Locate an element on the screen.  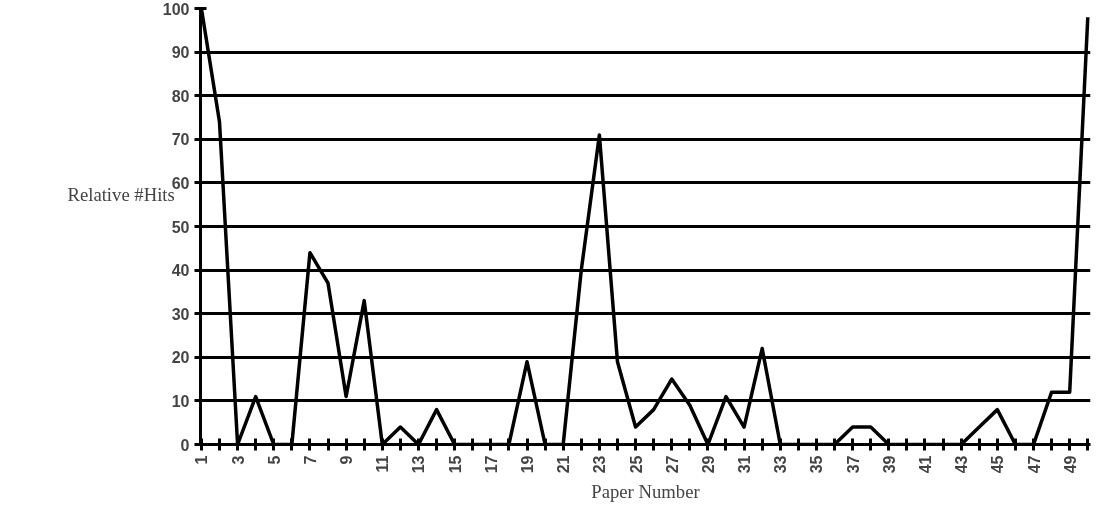
x-tick-label: 7 is located at coordinates (310, 460).